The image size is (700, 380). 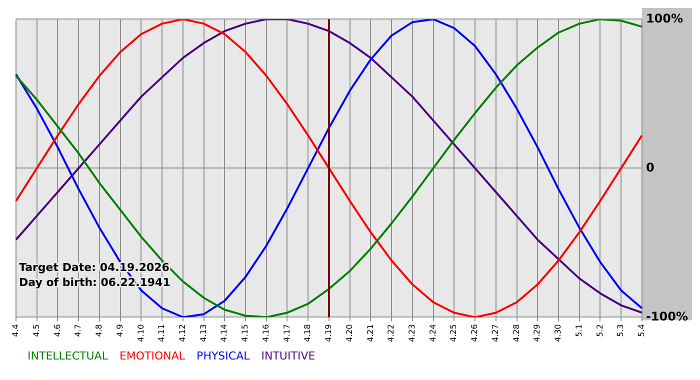 What do you see at coordinates (287, 333) in the screenshot?
I see `x-tick-label: 4.17` at bounding box center [287, 333].